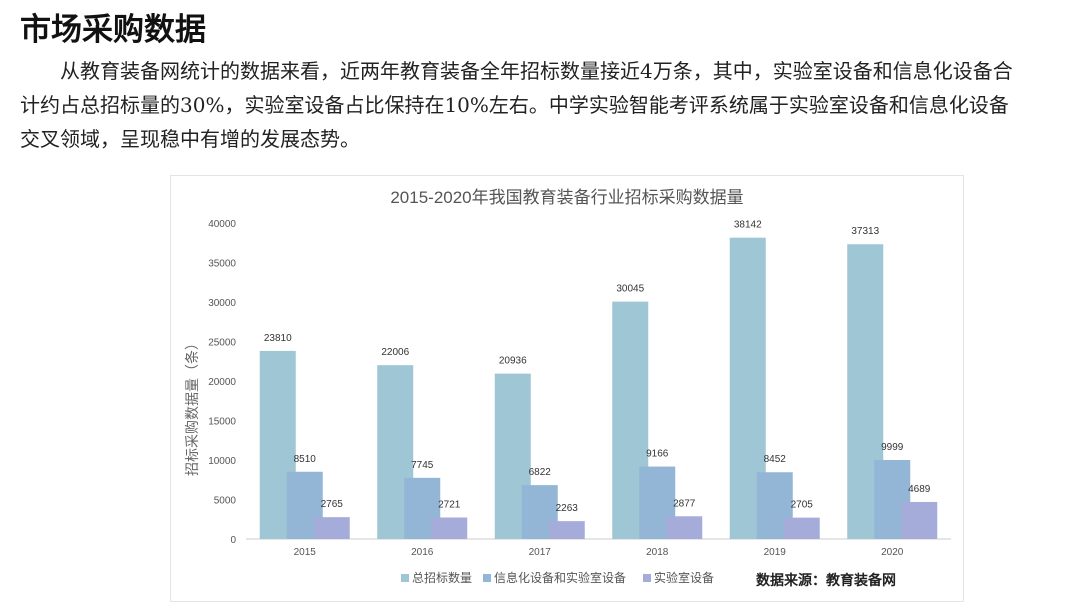  I want to click on x-tick-label: 2018, so click(657, 552).